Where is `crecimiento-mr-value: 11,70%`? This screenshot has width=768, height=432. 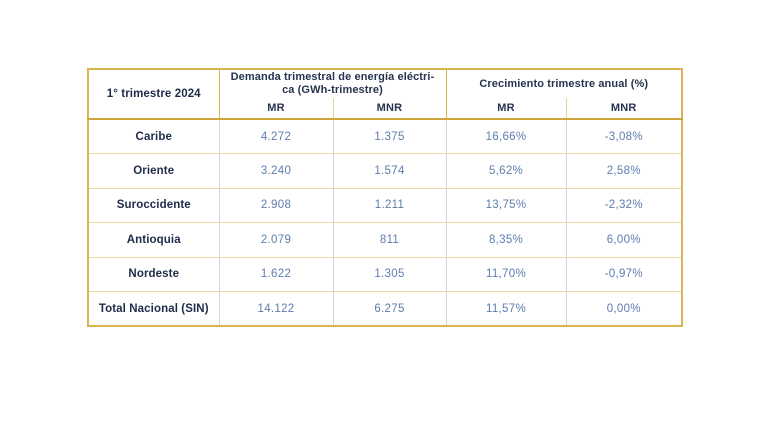
crecimiento-mr-value: 11,70% is located at coordinates (505, 274).